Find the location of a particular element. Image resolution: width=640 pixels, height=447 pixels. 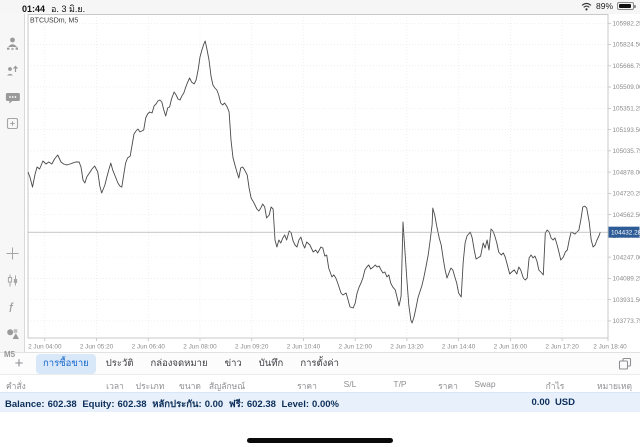

new-order-icon is located at coordinates (12, 70).